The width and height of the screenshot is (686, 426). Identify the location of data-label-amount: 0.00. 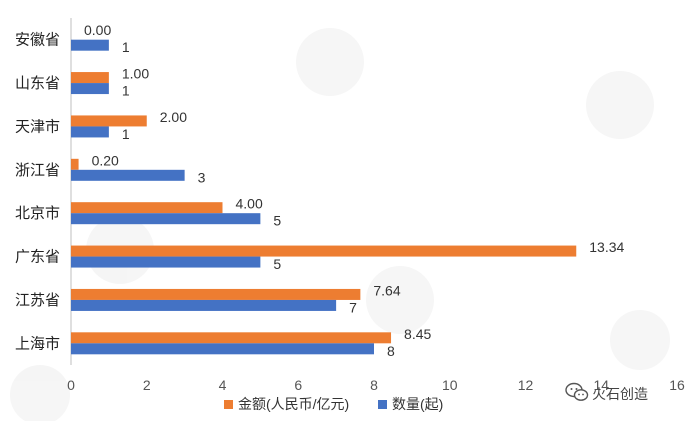
(97, 30).